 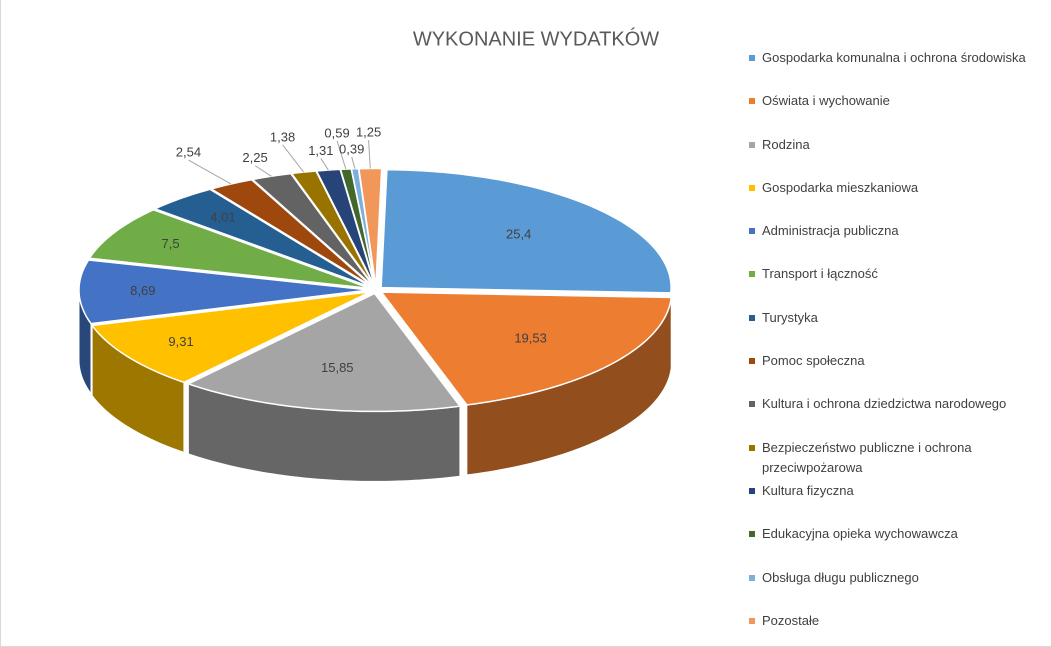 What do you see at coordinates (826, 101) in the screenshot?
I see `legend-label: Oświata i wychowanie` at bounding box center [826, 101].